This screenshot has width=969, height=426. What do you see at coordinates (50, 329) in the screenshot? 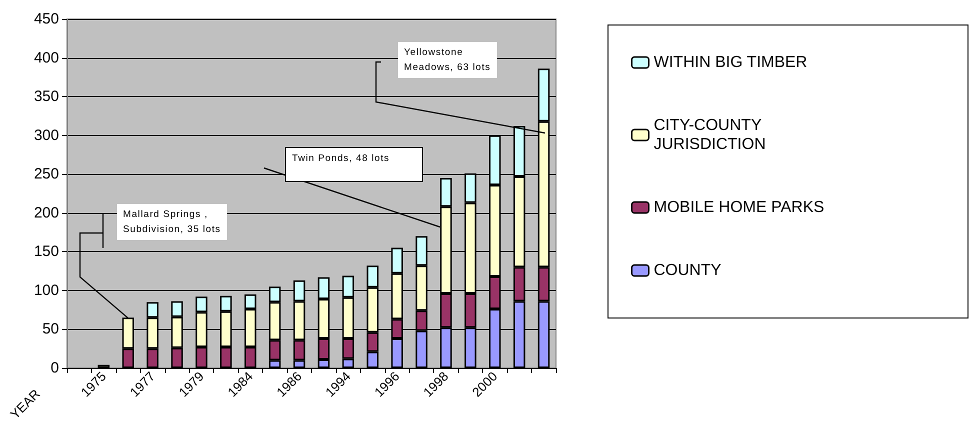
I see `y-tick-label: 50` at bounding box center [50, 329].